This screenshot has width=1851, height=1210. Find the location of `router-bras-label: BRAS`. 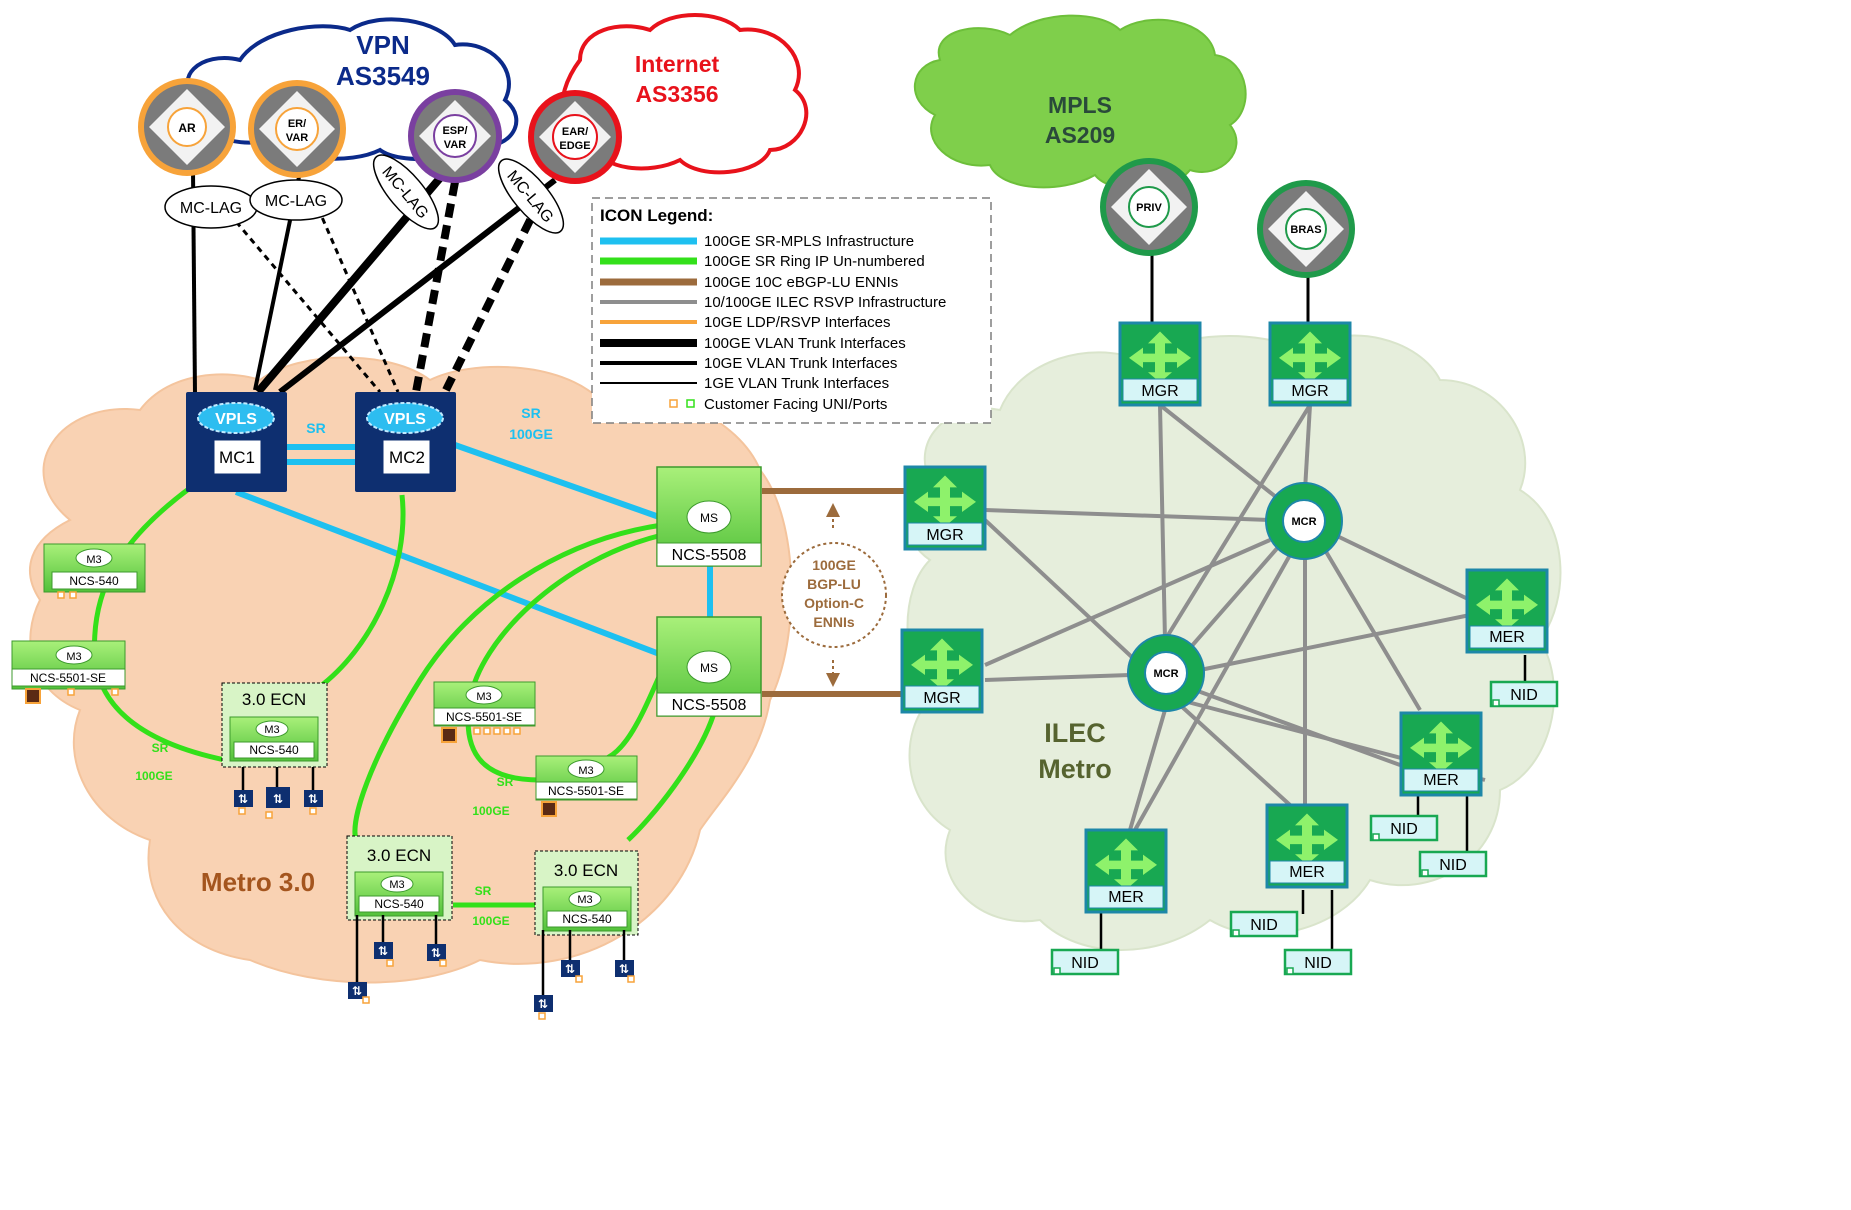

router-bras-label: BRAS is located at coordinates (1305, 230).